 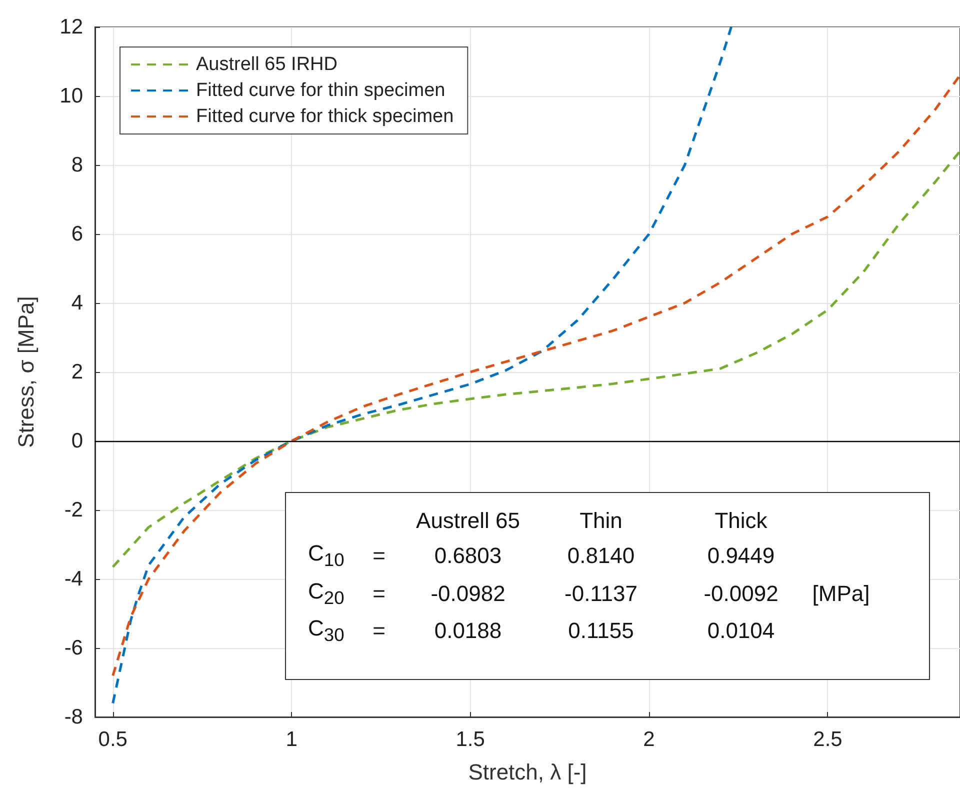 I want to click on annotation: 0.0104, so click(x=741, y=630).